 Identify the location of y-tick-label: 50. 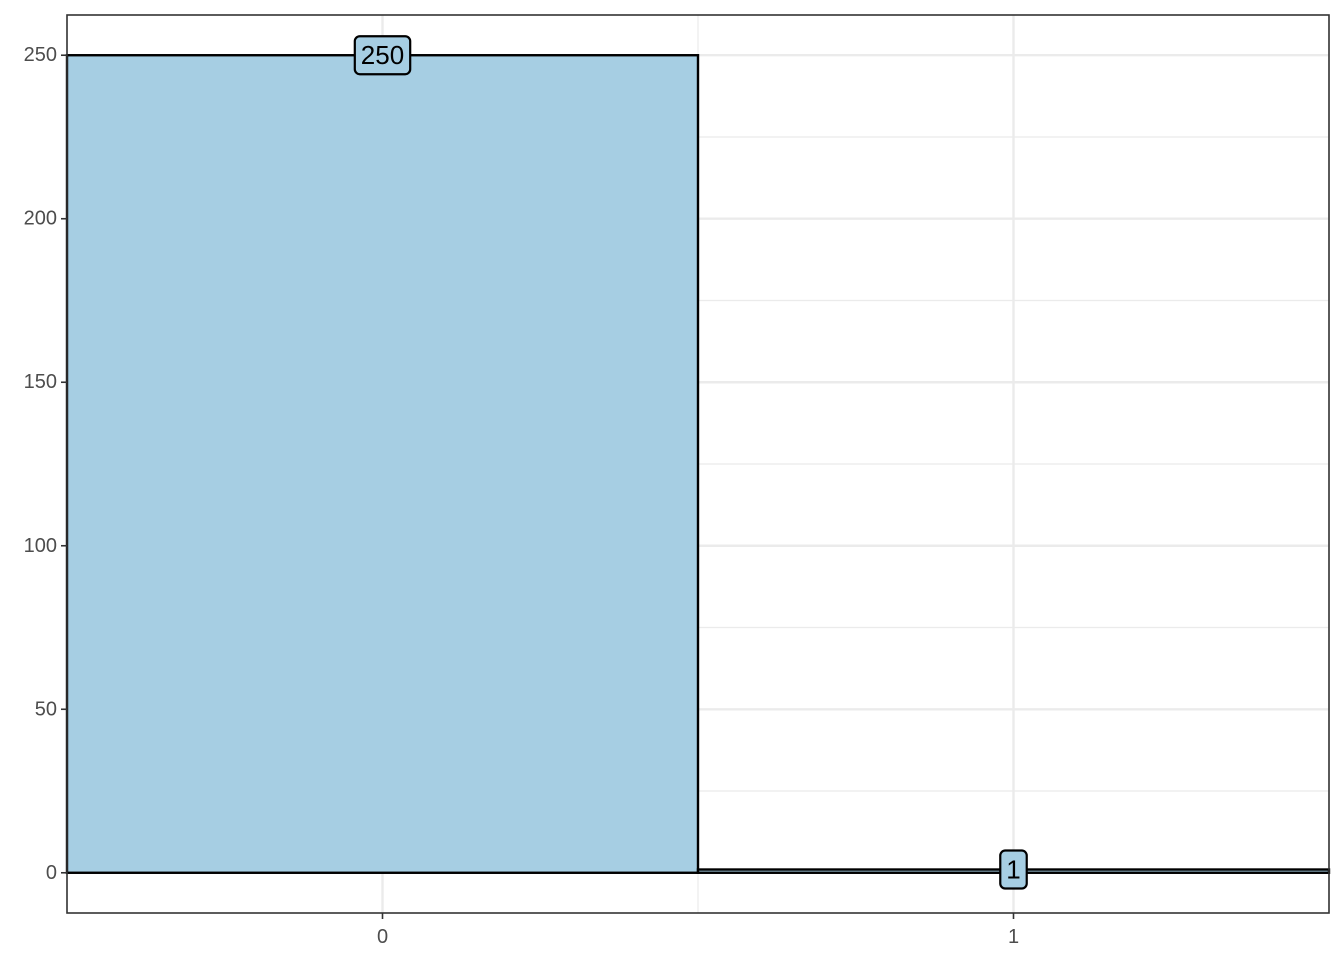
(46, 709).